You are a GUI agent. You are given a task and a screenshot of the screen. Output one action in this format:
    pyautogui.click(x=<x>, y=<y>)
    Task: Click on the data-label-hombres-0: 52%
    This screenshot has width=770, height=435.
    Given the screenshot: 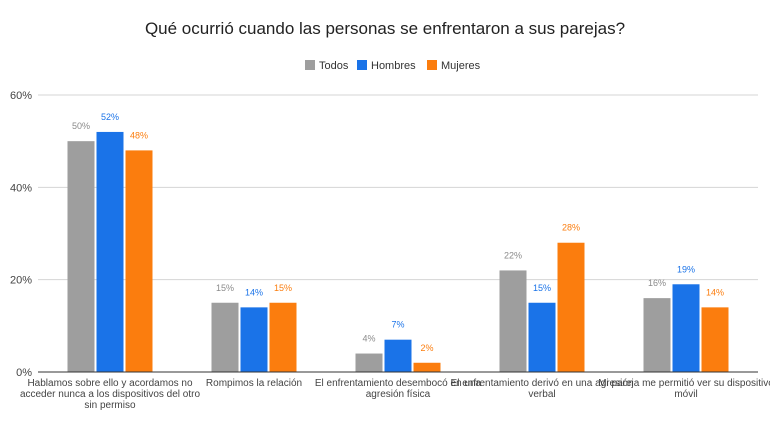 What is the action you would take?
    pyautogui.click(x=110, y=117)
    